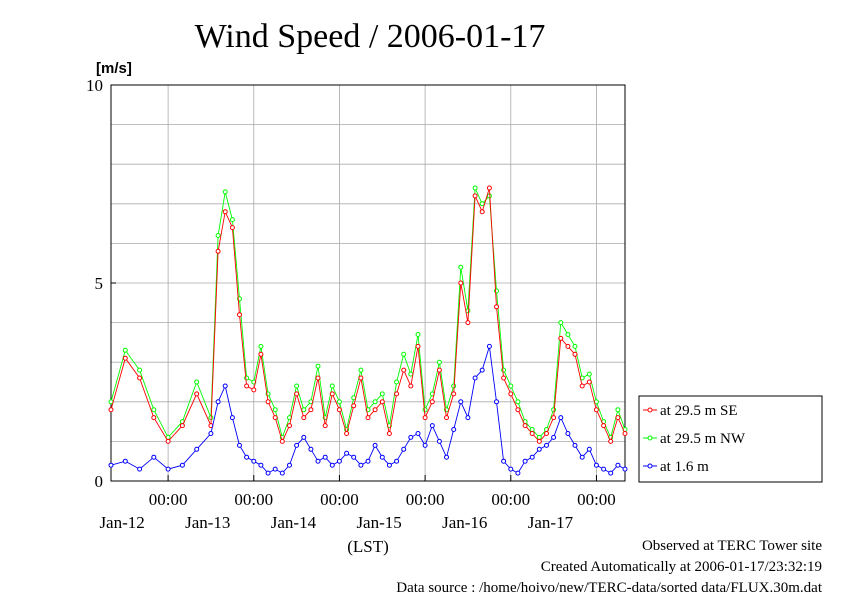  Describe the element at coordinates (101, 283) in the screenshot. I see `y-axis-ticks: 0 5 10` at that location.